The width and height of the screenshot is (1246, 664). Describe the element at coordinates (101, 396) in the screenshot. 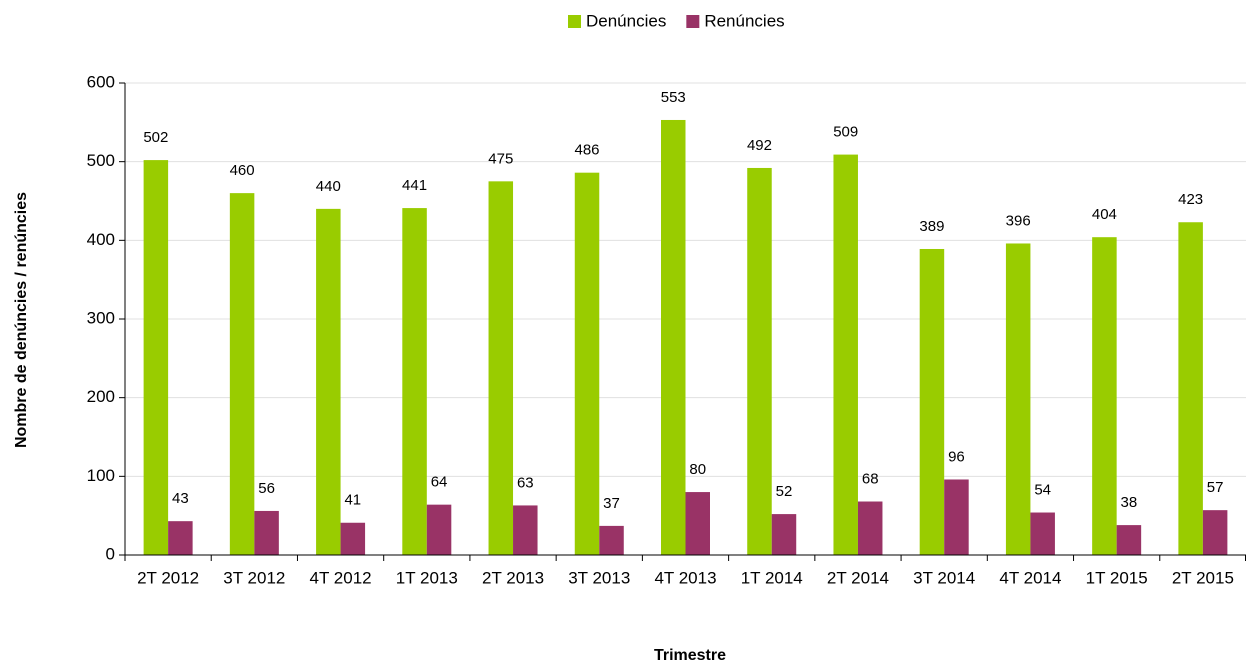

I see `y-tick-label: 200` at that location.